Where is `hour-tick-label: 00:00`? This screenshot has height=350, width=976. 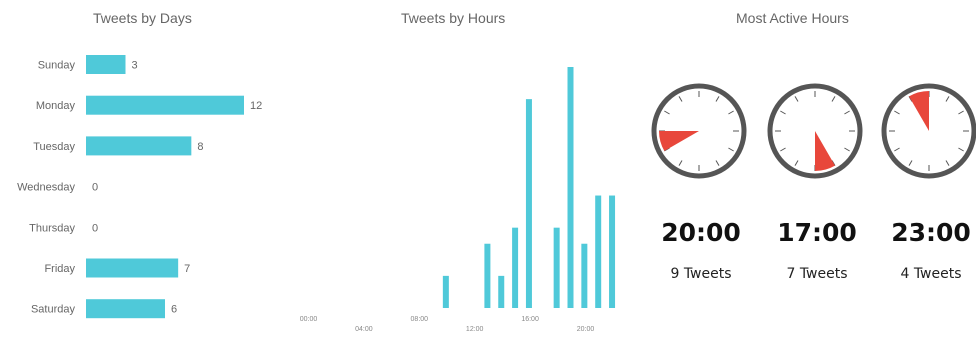
hour-tick-label: 00:00 is located at coordinates (309, 319).